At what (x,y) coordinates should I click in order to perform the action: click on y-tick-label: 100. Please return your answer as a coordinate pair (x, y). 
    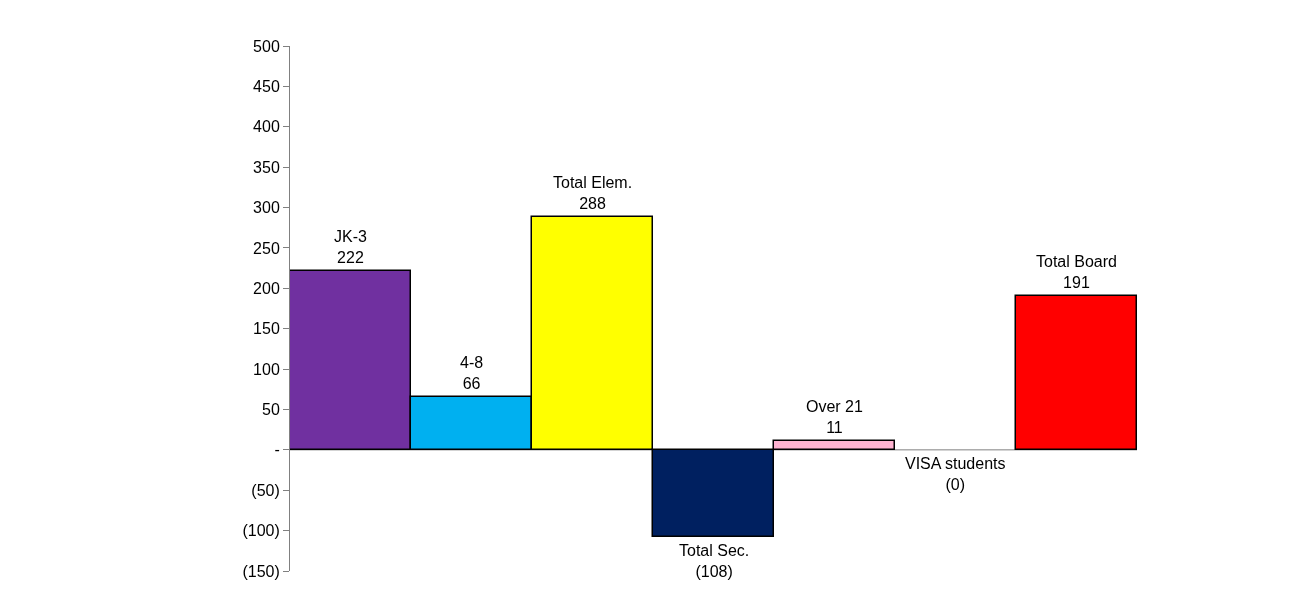
    Looking at the image, I should click on (266, 369).